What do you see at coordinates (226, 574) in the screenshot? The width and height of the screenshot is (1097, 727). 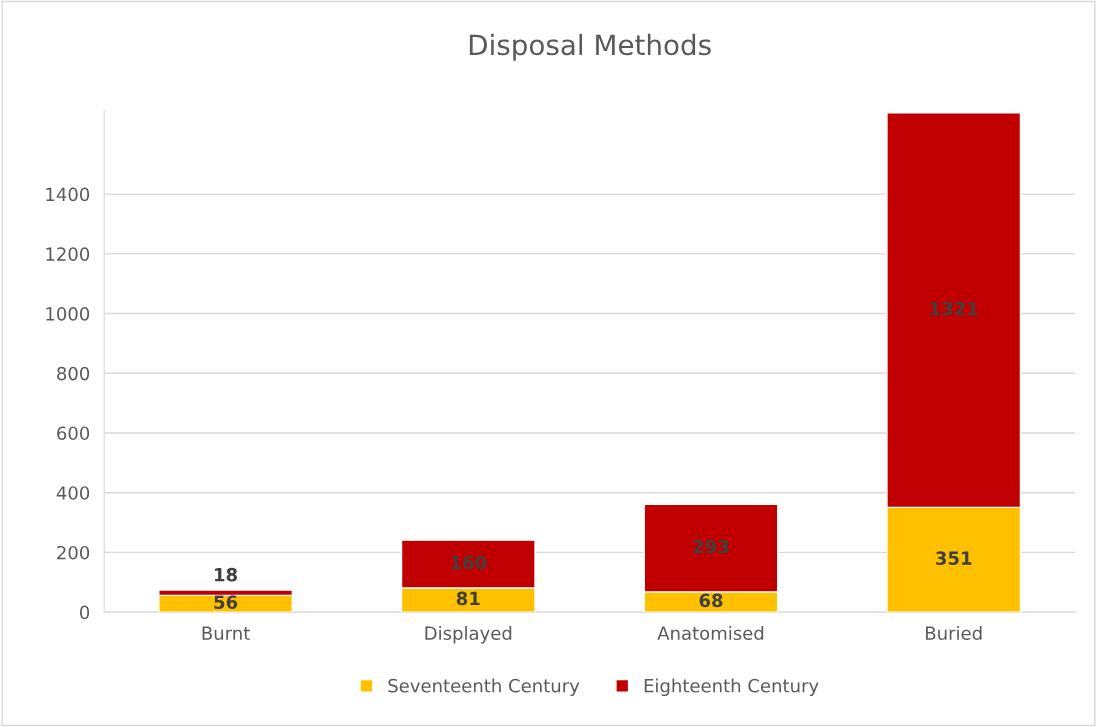 I see `data-label: 18` at bounding box center [226, 574].